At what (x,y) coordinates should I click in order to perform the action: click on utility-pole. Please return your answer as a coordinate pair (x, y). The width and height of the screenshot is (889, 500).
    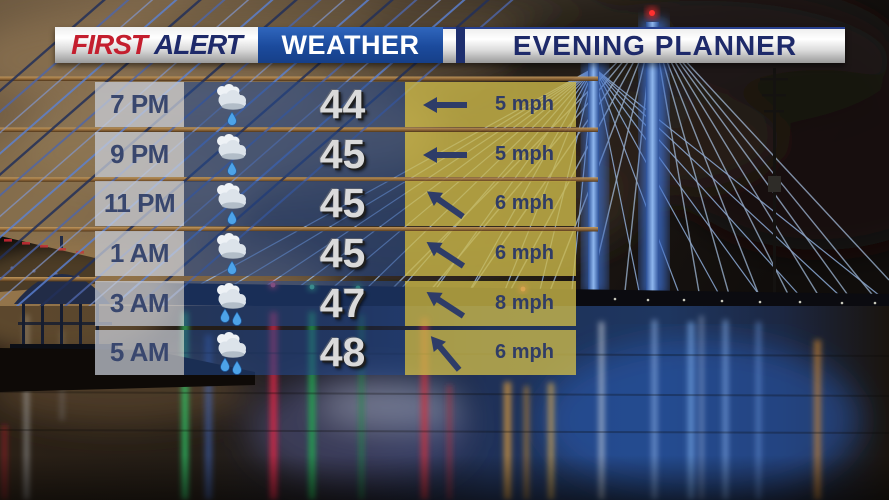
    Looking at the image, I should click on (774, 183).